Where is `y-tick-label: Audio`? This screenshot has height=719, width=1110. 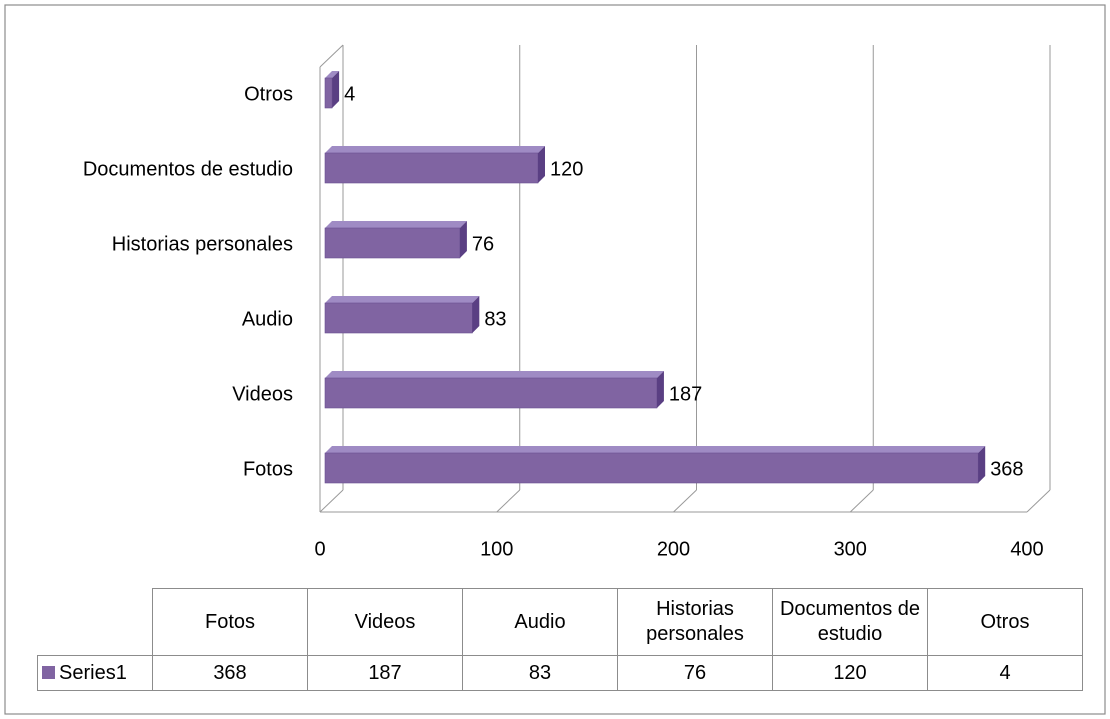 y-tick-label: Audio is located at coordinates (267, 319).